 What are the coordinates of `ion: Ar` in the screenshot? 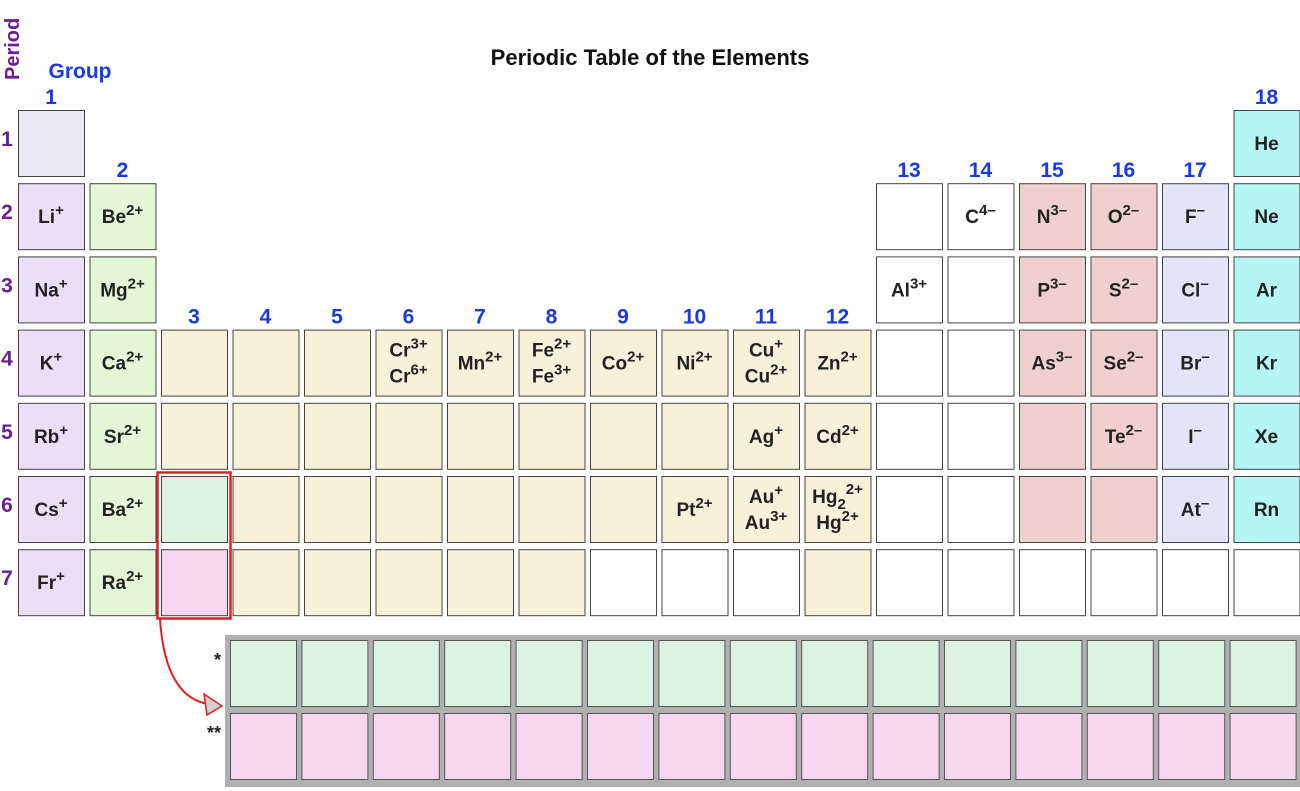 It's located at (1267, 290).